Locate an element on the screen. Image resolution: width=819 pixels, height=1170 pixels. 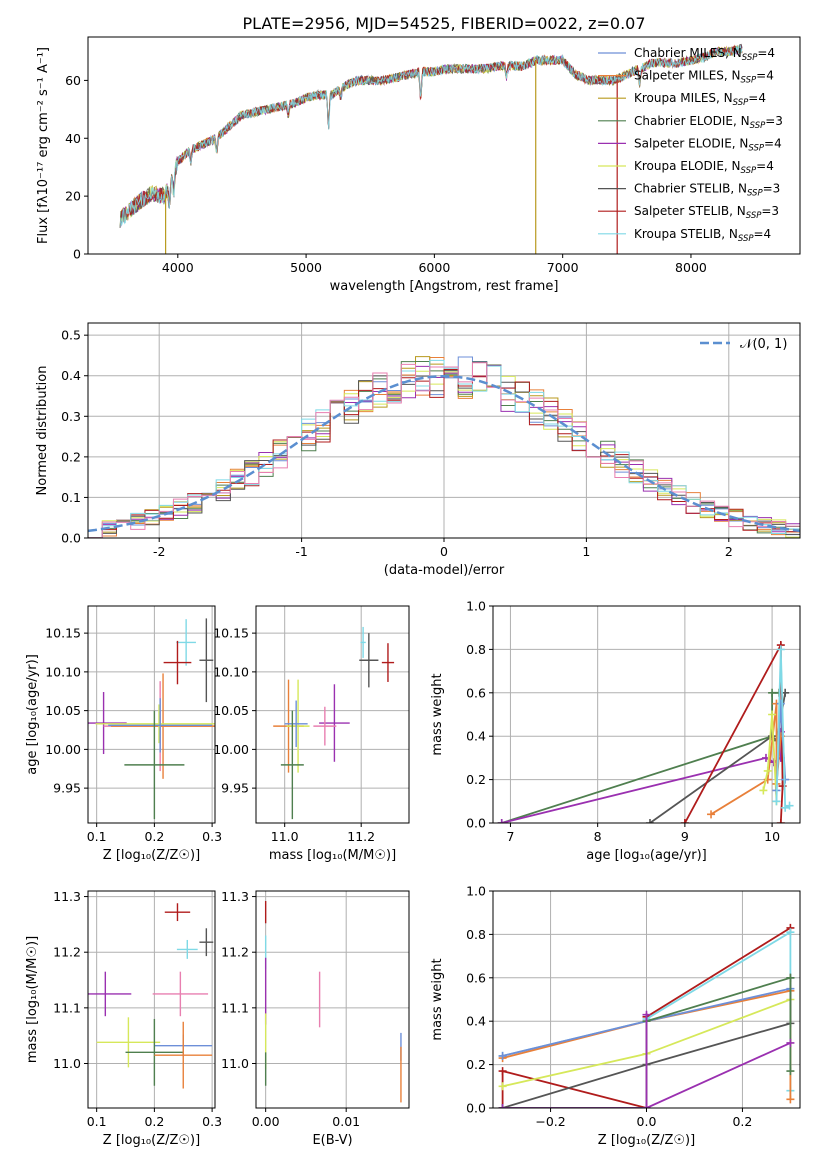
mass_weight_vs_Z-ytick-label: 0.8 is located at coordinates (476, 934).